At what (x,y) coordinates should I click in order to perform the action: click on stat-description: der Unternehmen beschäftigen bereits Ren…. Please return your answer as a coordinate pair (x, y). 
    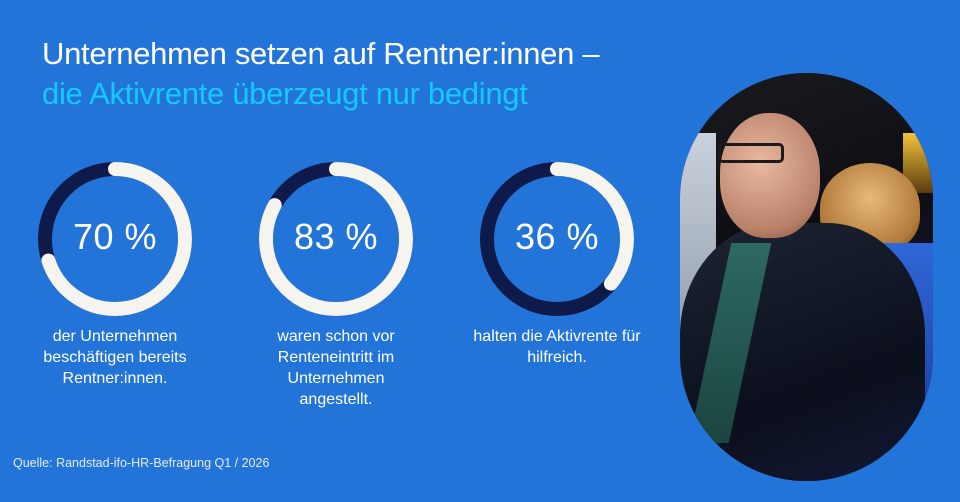
    Looking at the image, I should click on (115, 357).